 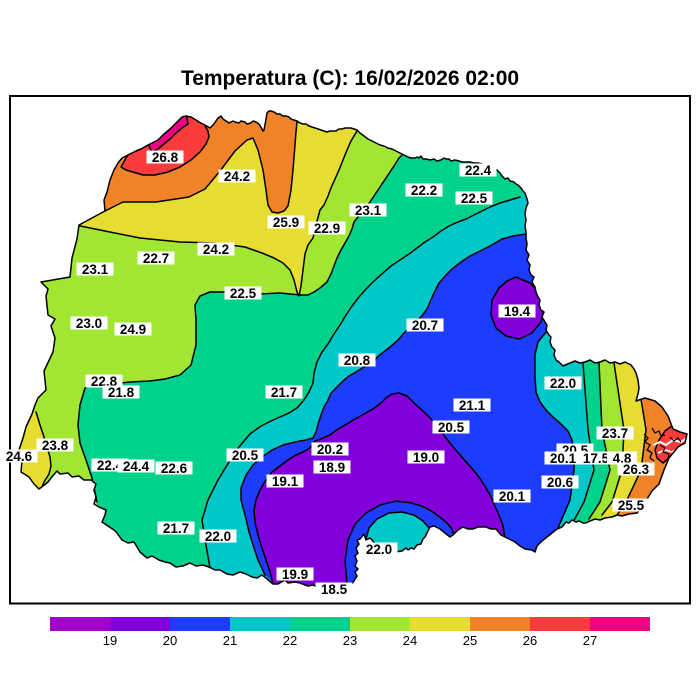 I want to click on svg-text: 23.8, so click(x=55, y=445).